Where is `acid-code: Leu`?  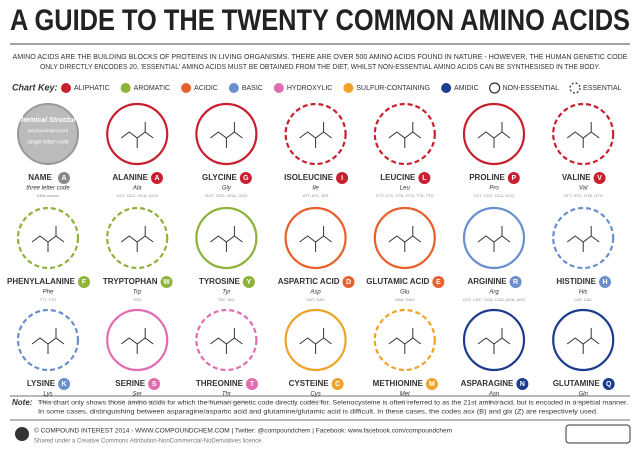
acid-code: Leu is located at coordinates (405, 189).